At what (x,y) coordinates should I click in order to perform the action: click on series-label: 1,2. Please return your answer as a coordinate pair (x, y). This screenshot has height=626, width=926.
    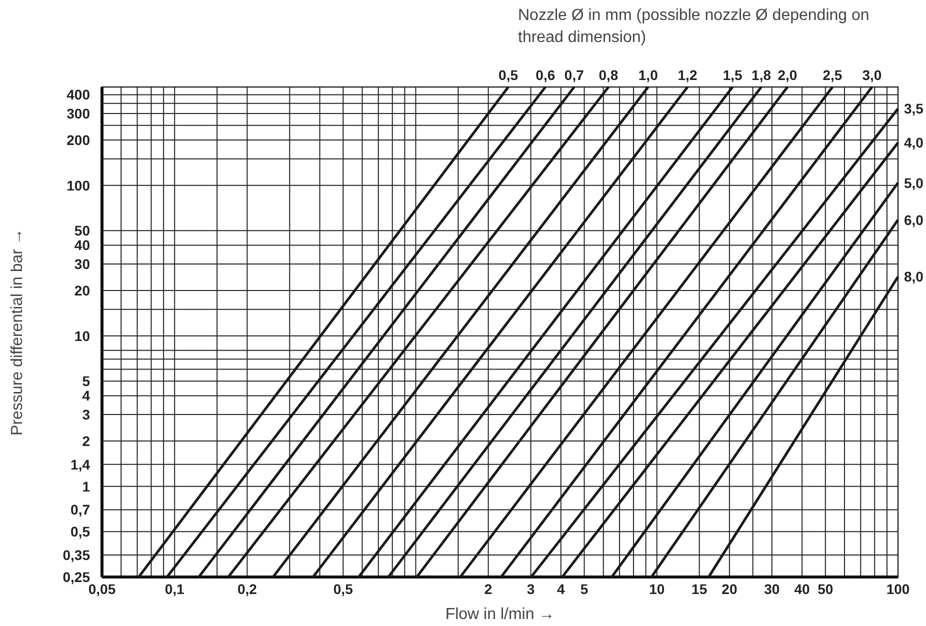
    Looking at the image, I should click on (688, 75).